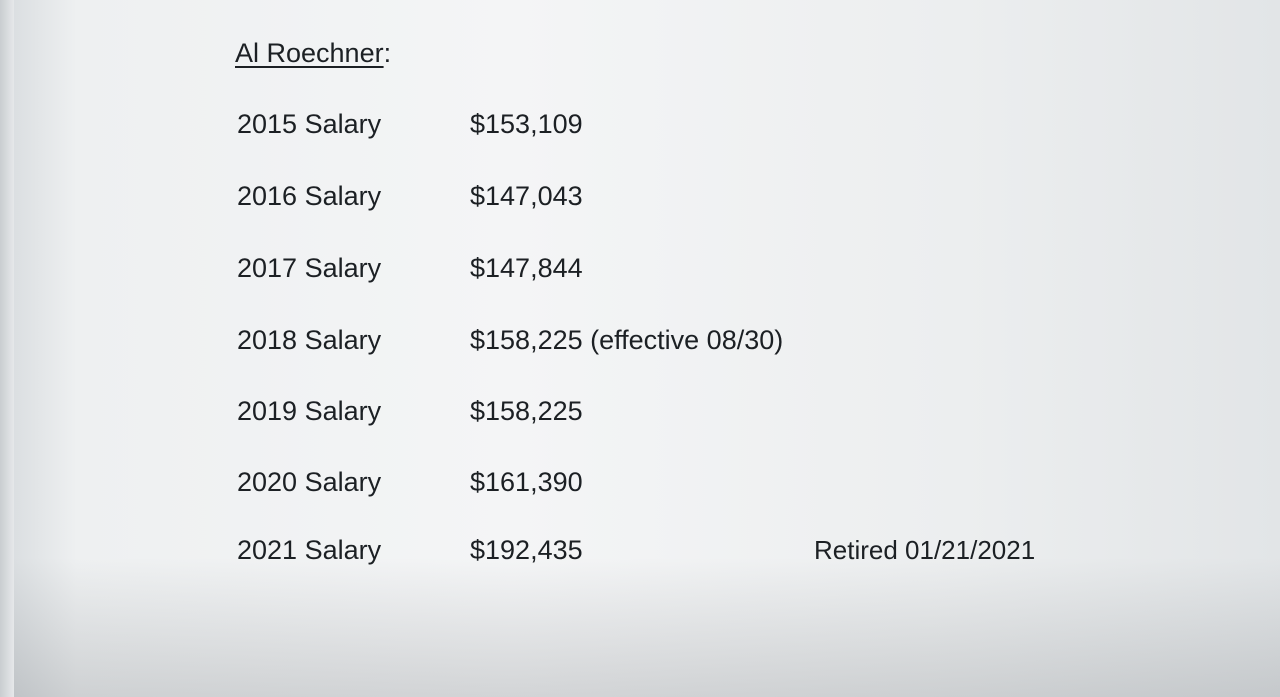 This screenshot has width=1280, height=697. I want to click on salary-row: 2019 Salary $158,225, so click(640, 413).